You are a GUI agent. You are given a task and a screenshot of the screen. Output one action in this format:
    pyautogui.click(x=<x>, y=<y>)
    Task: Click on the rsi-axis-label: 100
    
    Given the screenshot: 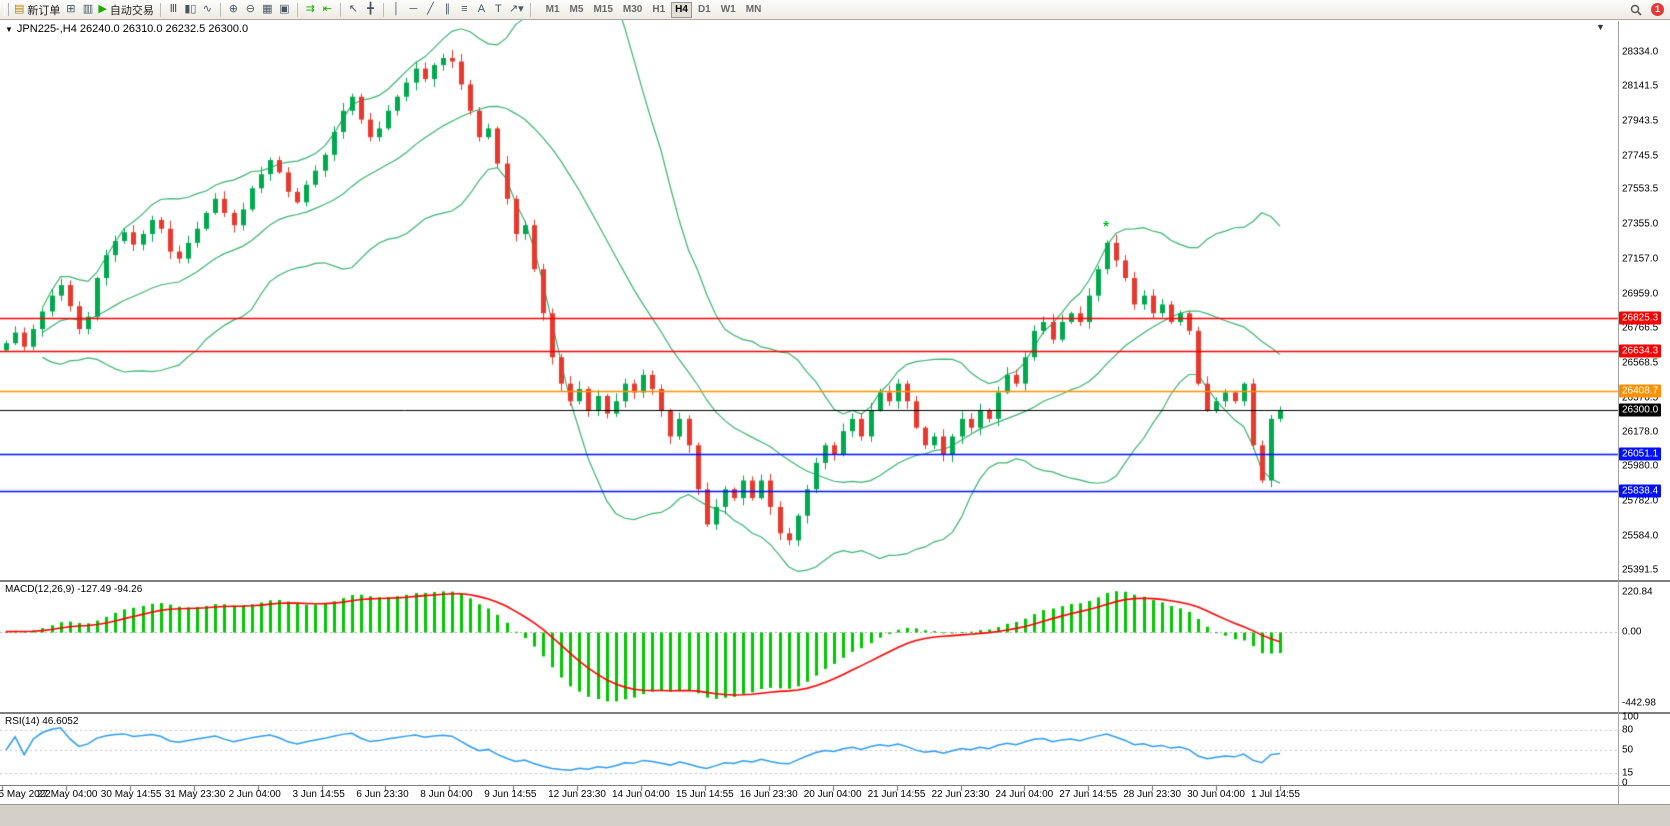 What is the action you would take?
    pyautogui.click(x=1630, y=717)
    